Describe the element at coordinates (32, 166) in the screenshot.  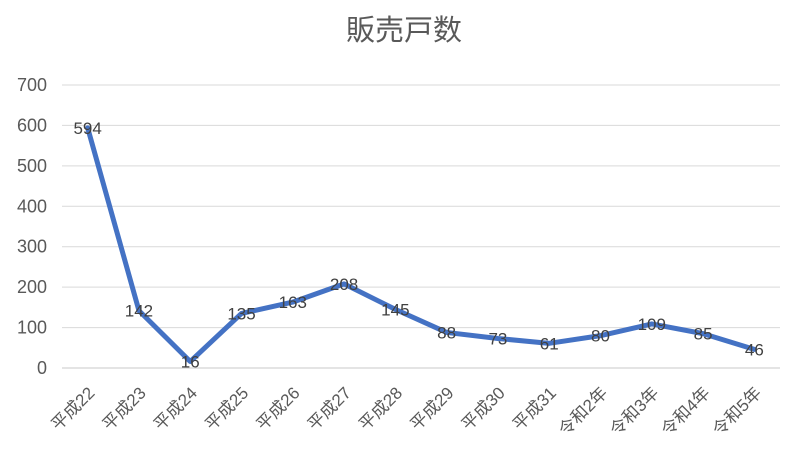
I see `y-axis-tick-label: 500` at that location.